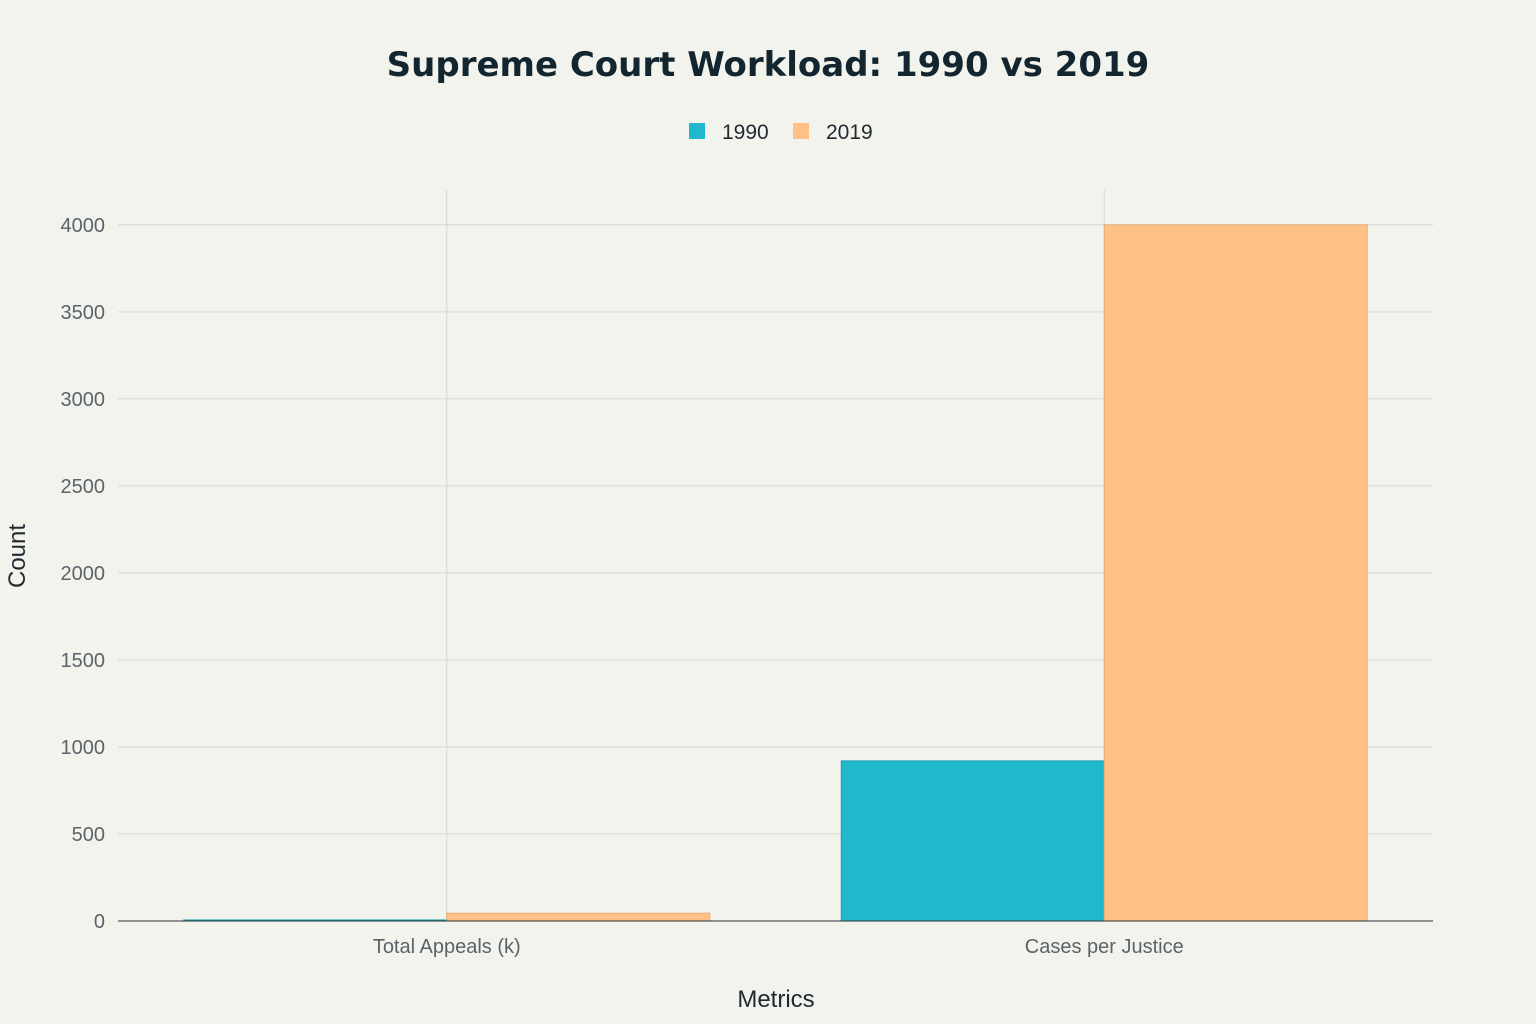 The height and width of the screenshot is (1024, 1536). I want to click on x-tick-label: Total Appeals (k), so click(447, 947).